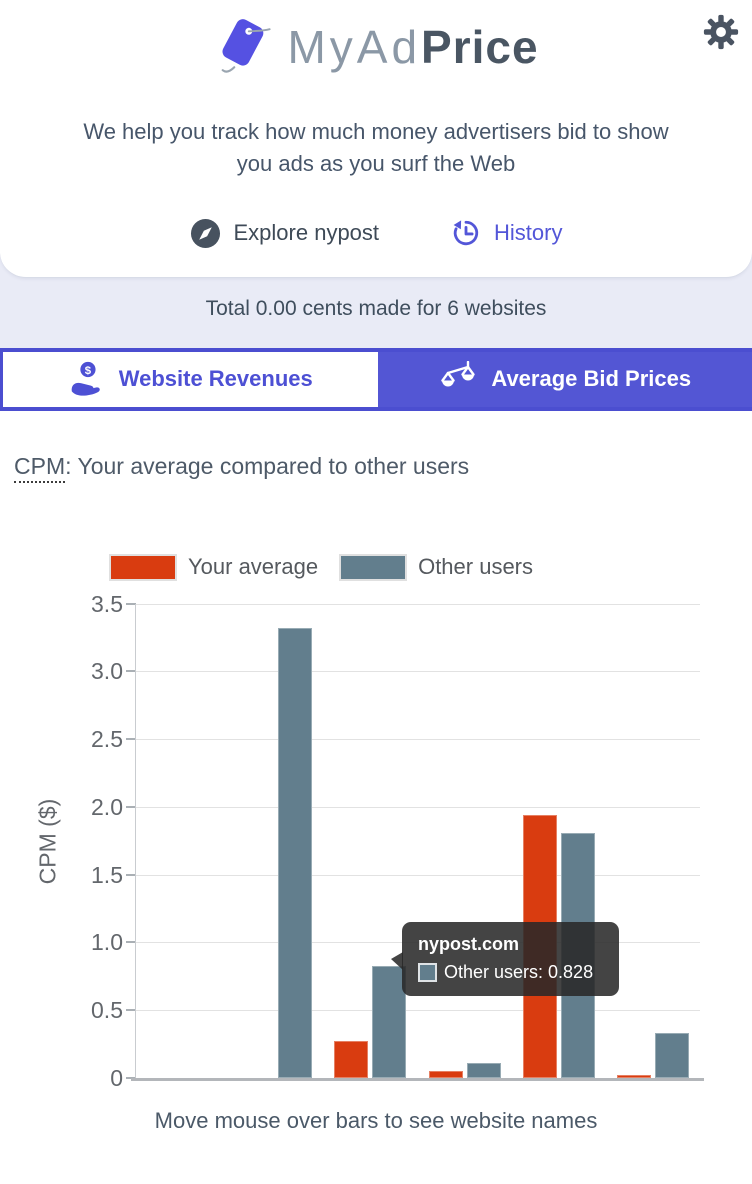 The height and width of the screenshot is (1184, 752). I want to click on y-tick-label: 2.5, so click(107, 739).